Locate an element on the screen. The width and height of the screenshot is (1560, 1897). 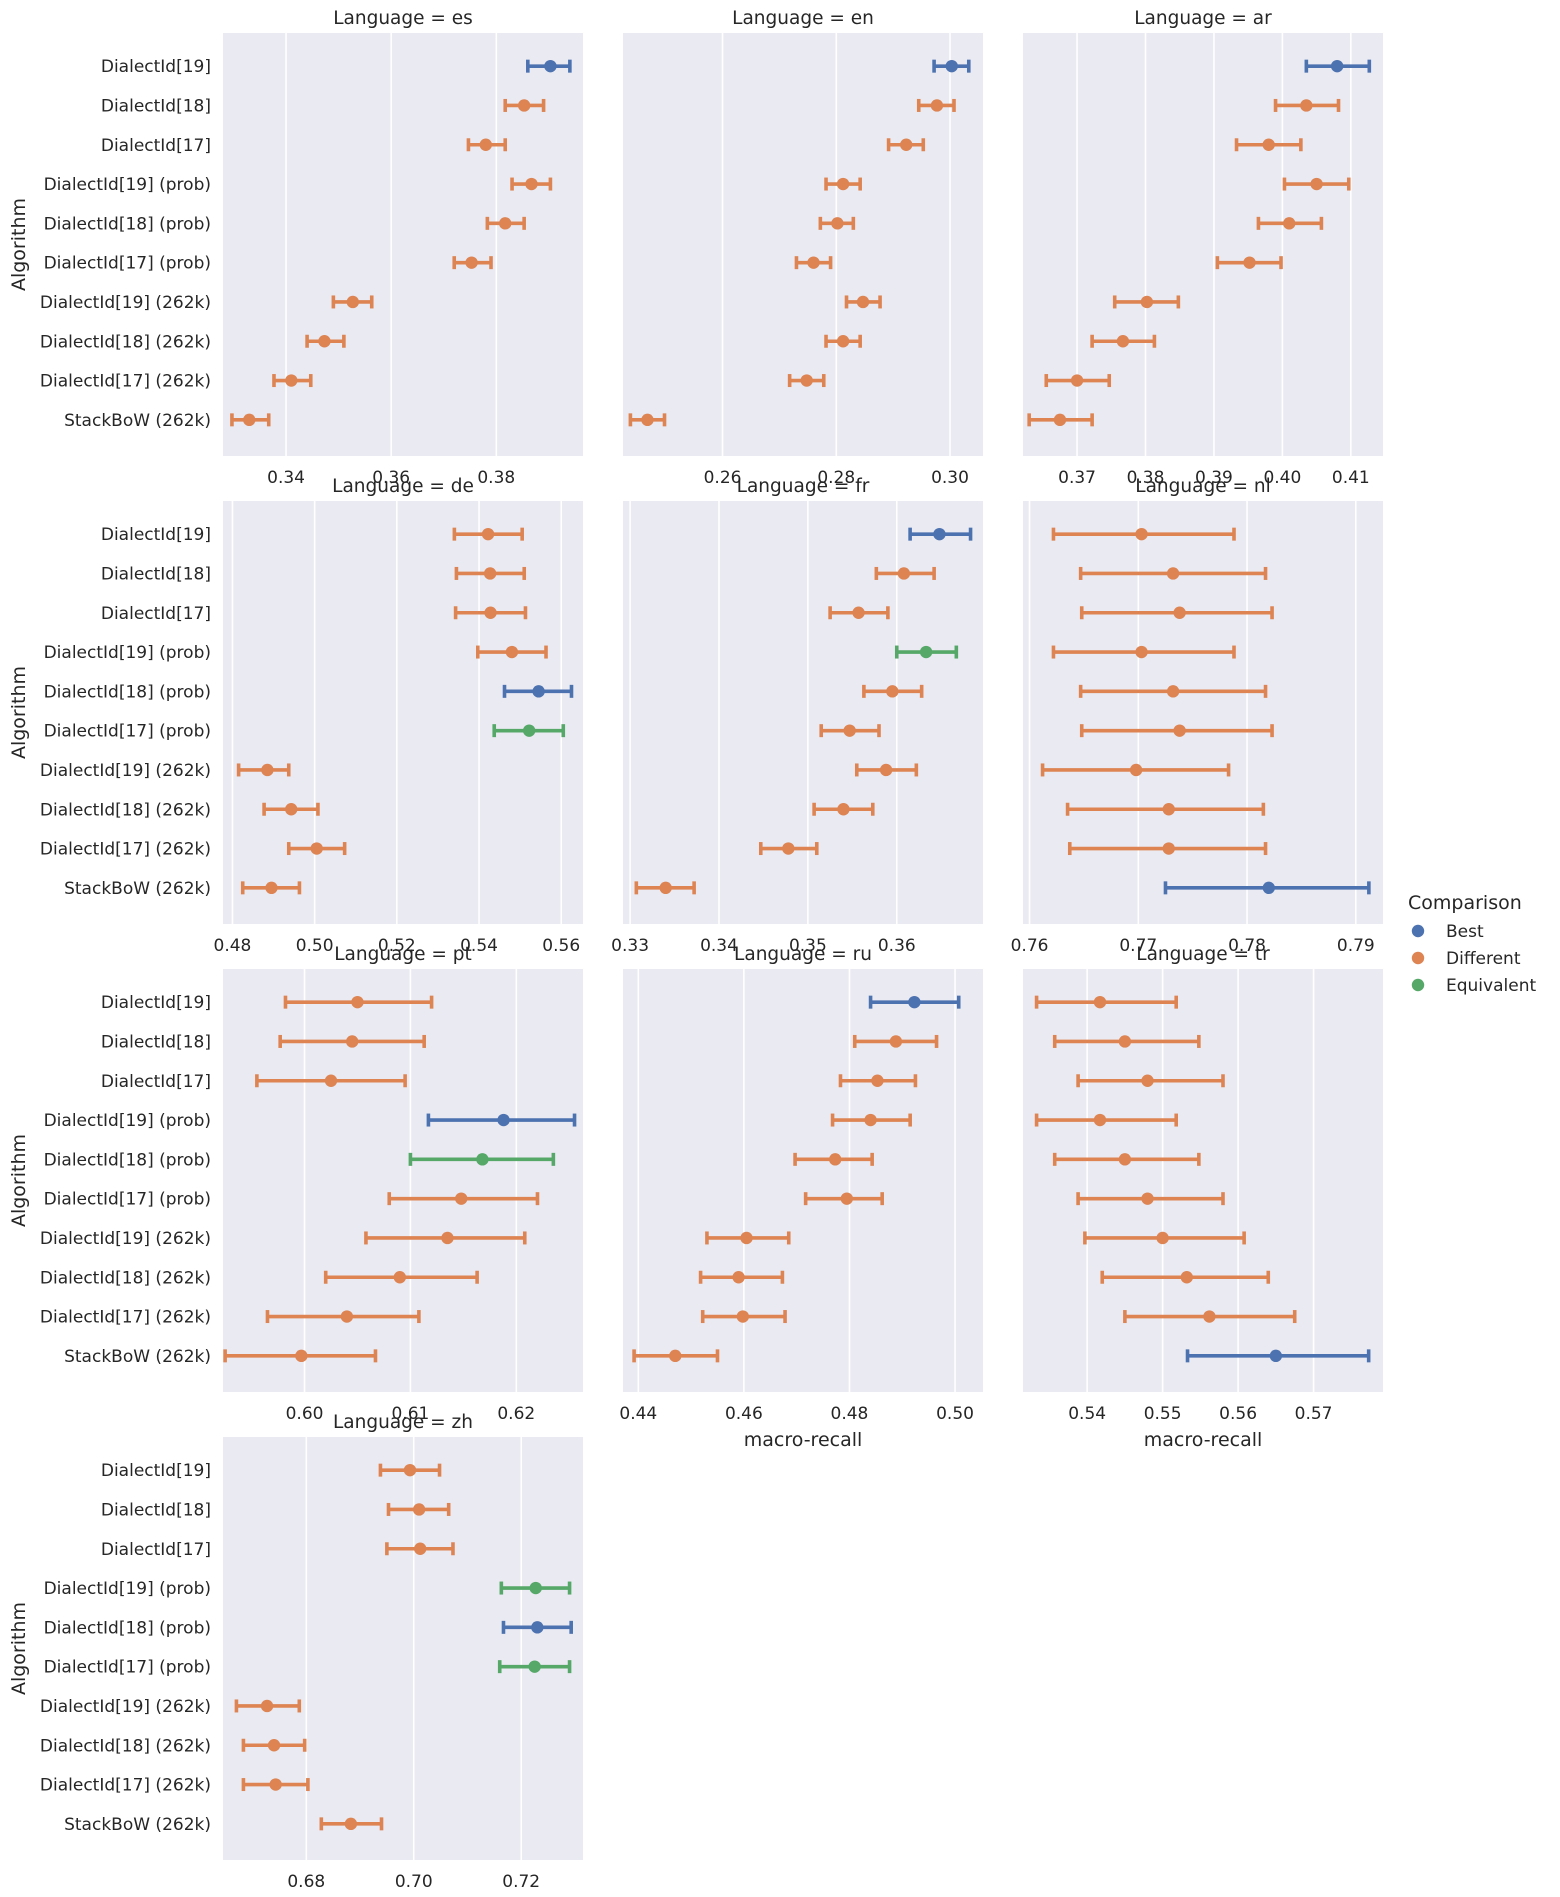
x-tick-label: 0.35 is located at coordinates (808, 946).